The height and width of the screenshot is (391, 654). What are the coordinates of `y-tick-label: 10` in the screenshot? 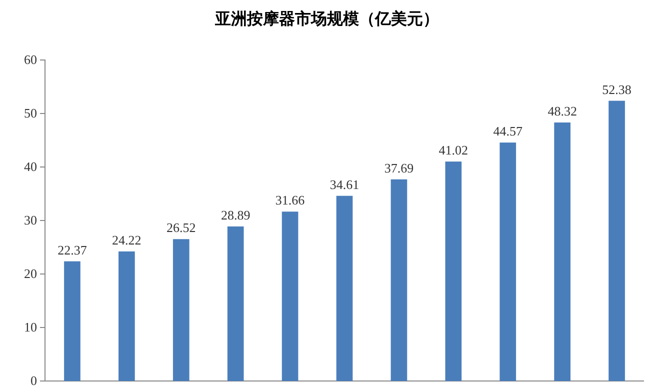 It's located at (30, 327).